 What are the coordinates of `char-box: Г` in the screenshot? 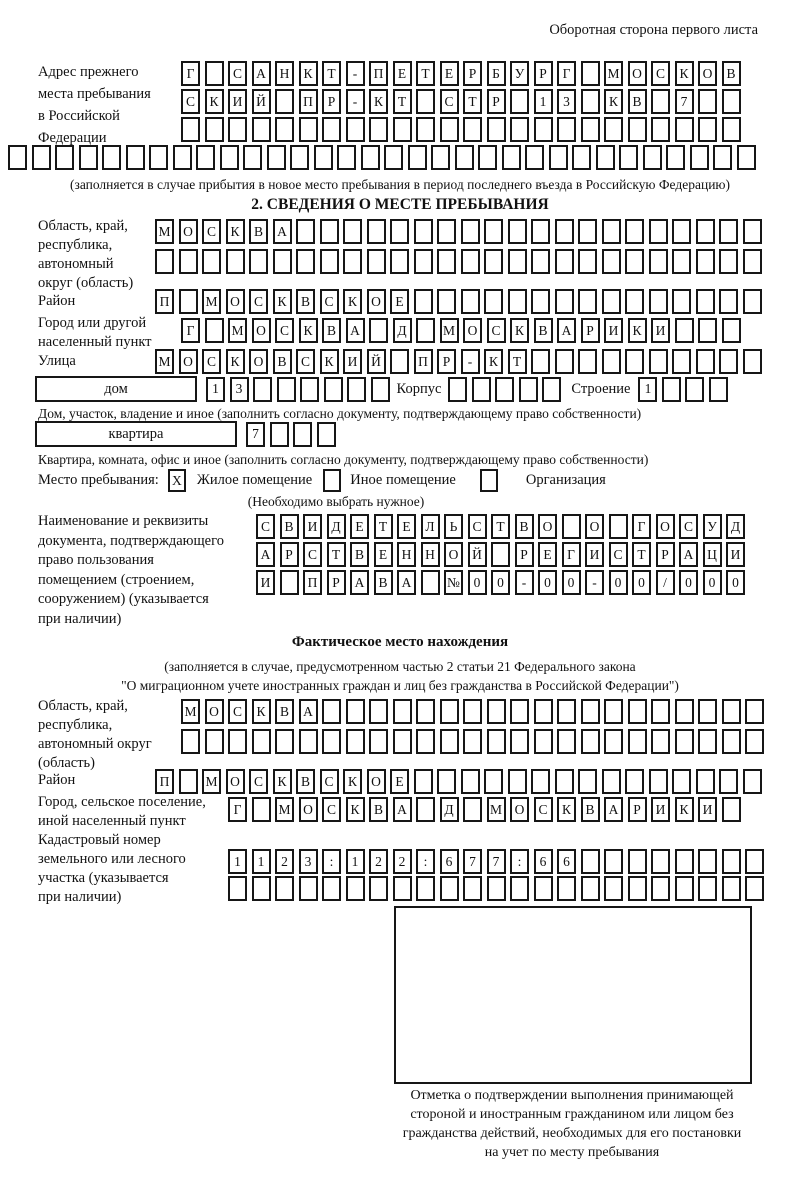 It's located at (641, 526).